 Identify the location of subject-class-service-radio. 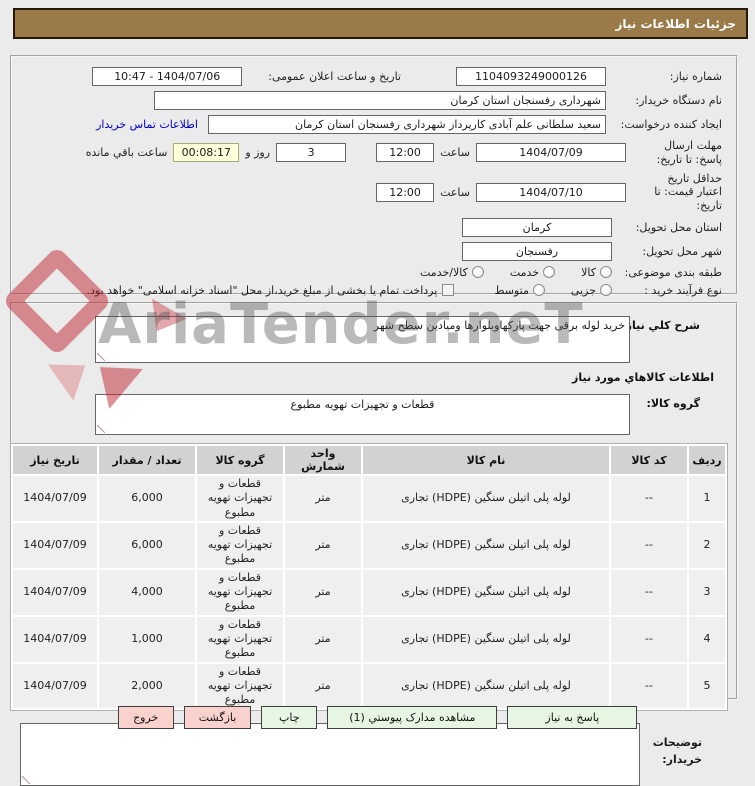
(549, 272).